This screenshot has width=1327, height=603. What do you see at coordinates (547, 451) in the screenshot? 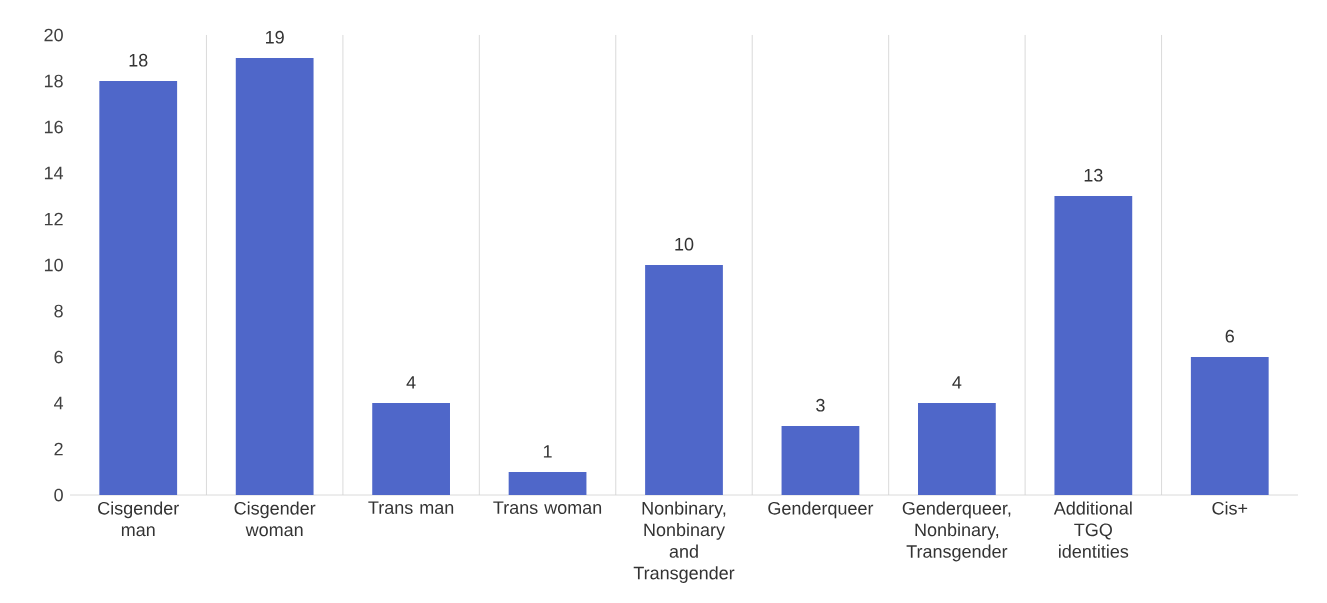
I see `data-label: 1` at bounding box center [547, 451].